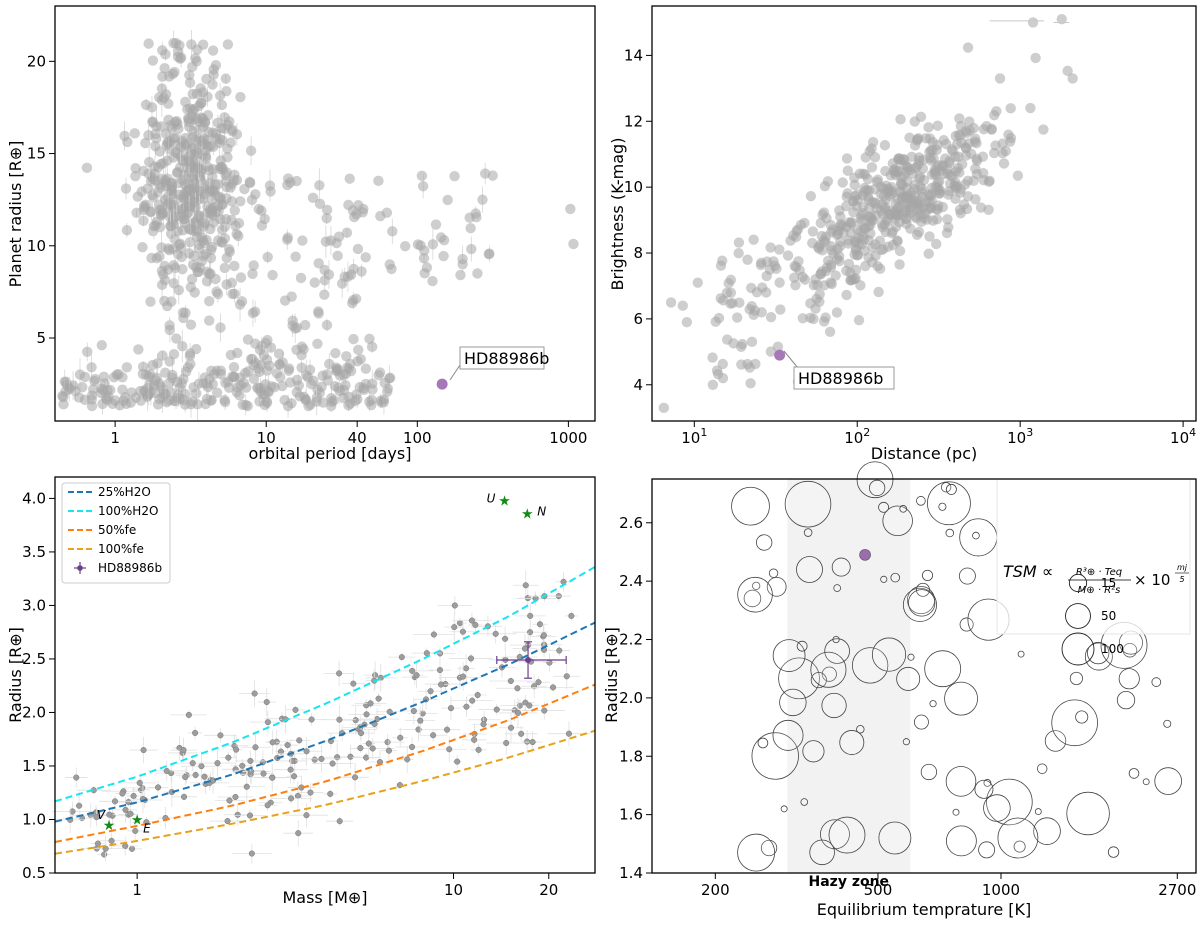  I want to click on legend-label: HD88986b, so click(130, 568).